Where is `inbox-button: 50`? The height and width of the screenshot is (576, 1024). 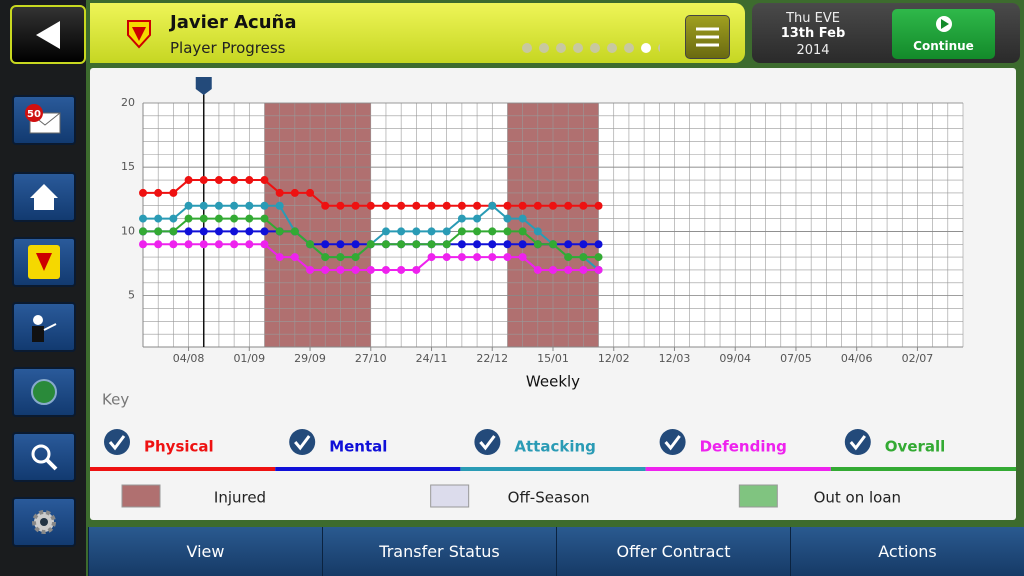 inbox-button: 50 is located at coordinates (44, 120).